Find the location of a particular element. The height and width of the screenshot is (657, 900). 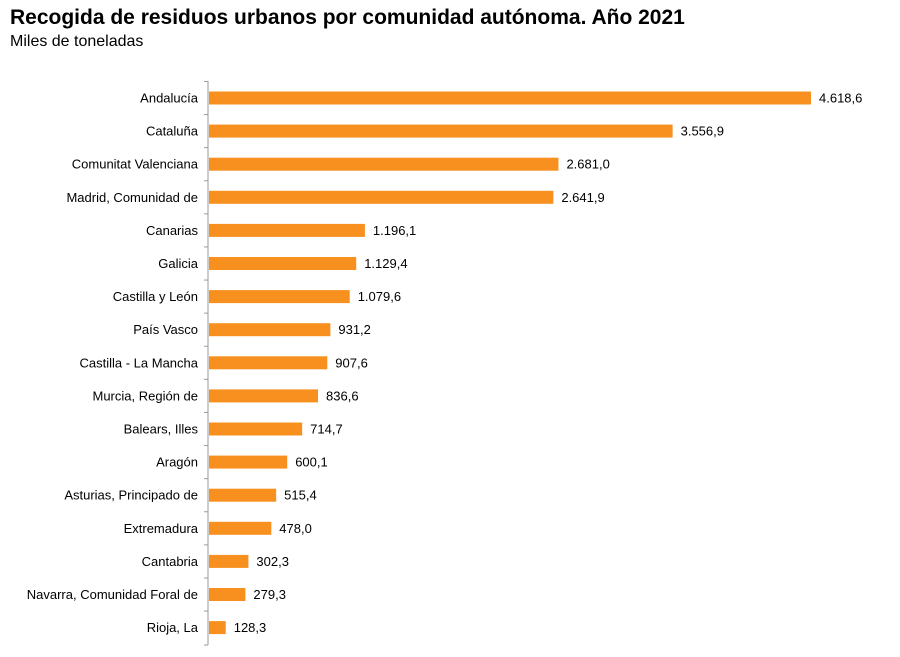

category-label: Cataluña is located at coordinates (172, 131).